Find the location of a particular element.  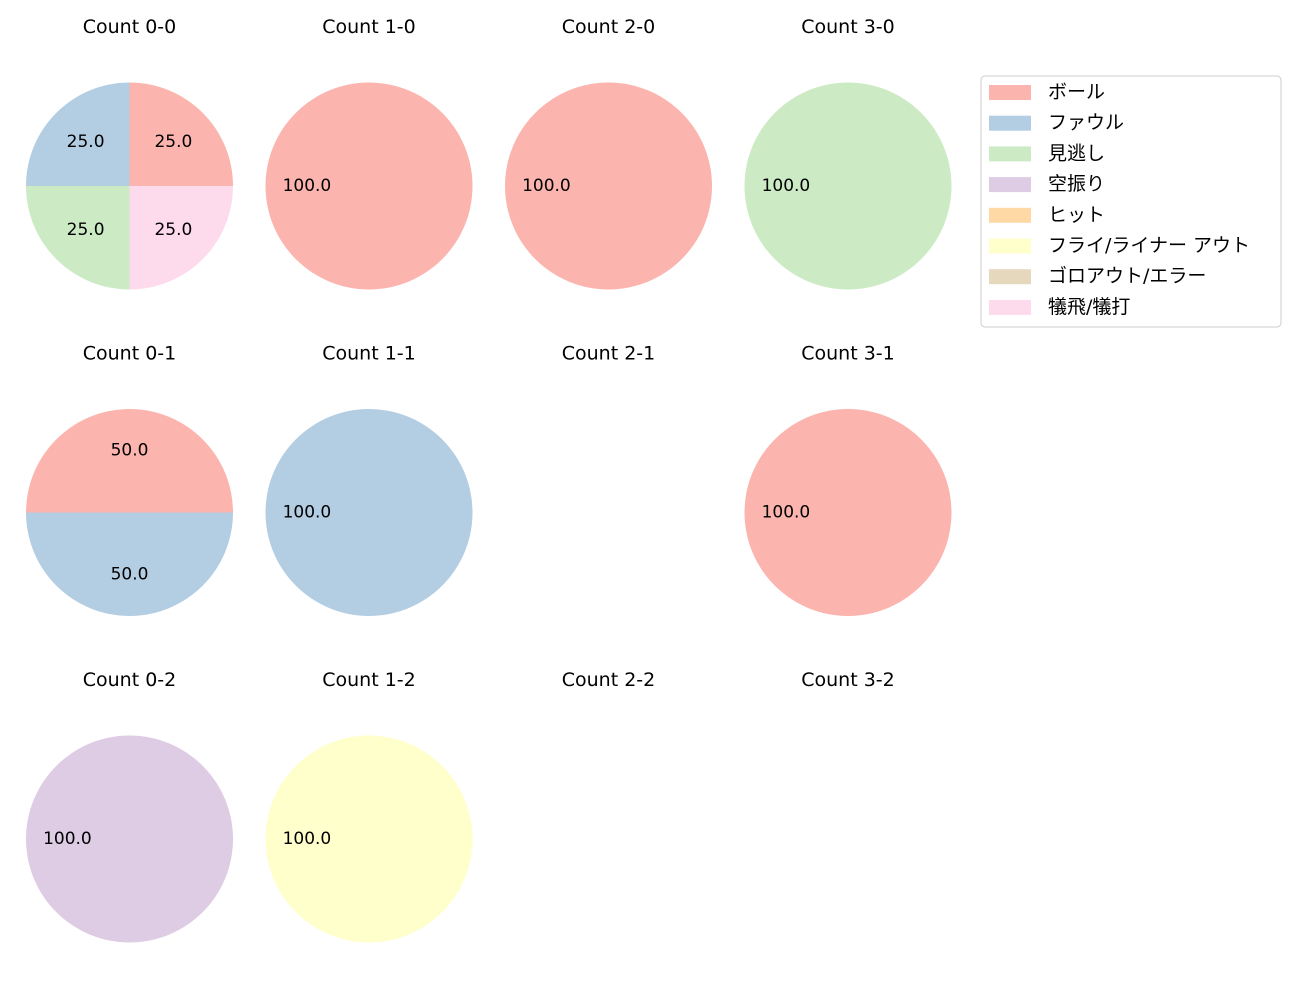

pie-chart: Count 3-2 is located at coordinates (848, 680).